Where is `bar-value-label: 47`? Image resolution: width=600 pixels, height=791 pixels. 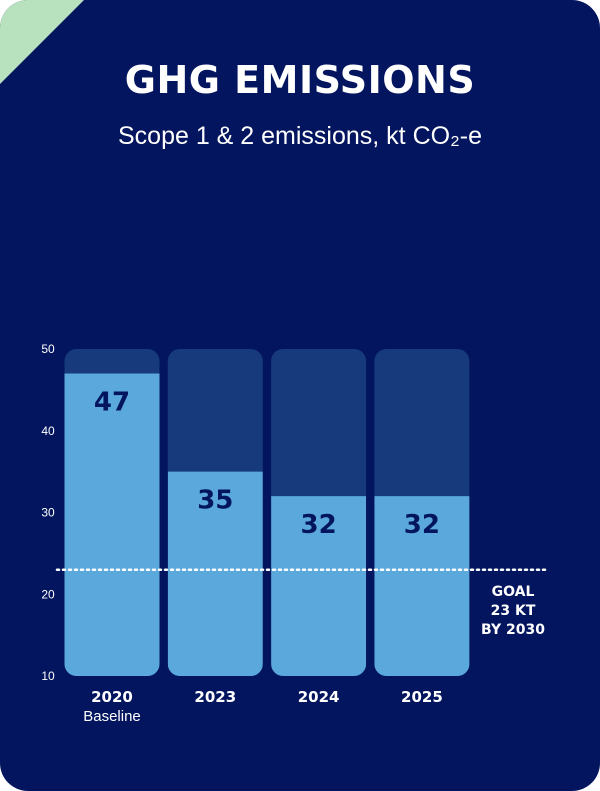 bar-value-label: 47 is located at coordinates (112, 403).